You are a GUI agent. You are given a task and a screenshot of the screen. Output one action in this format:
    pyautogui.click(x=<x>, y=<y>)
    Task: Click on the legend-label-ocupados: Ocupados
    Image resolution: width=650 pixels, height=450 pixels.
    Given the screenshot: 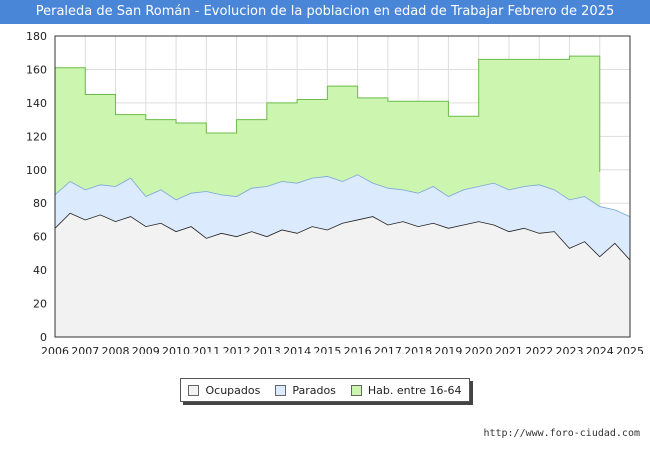 What is the action you would take?
    pyautogui.click(x=233, y=390)
    